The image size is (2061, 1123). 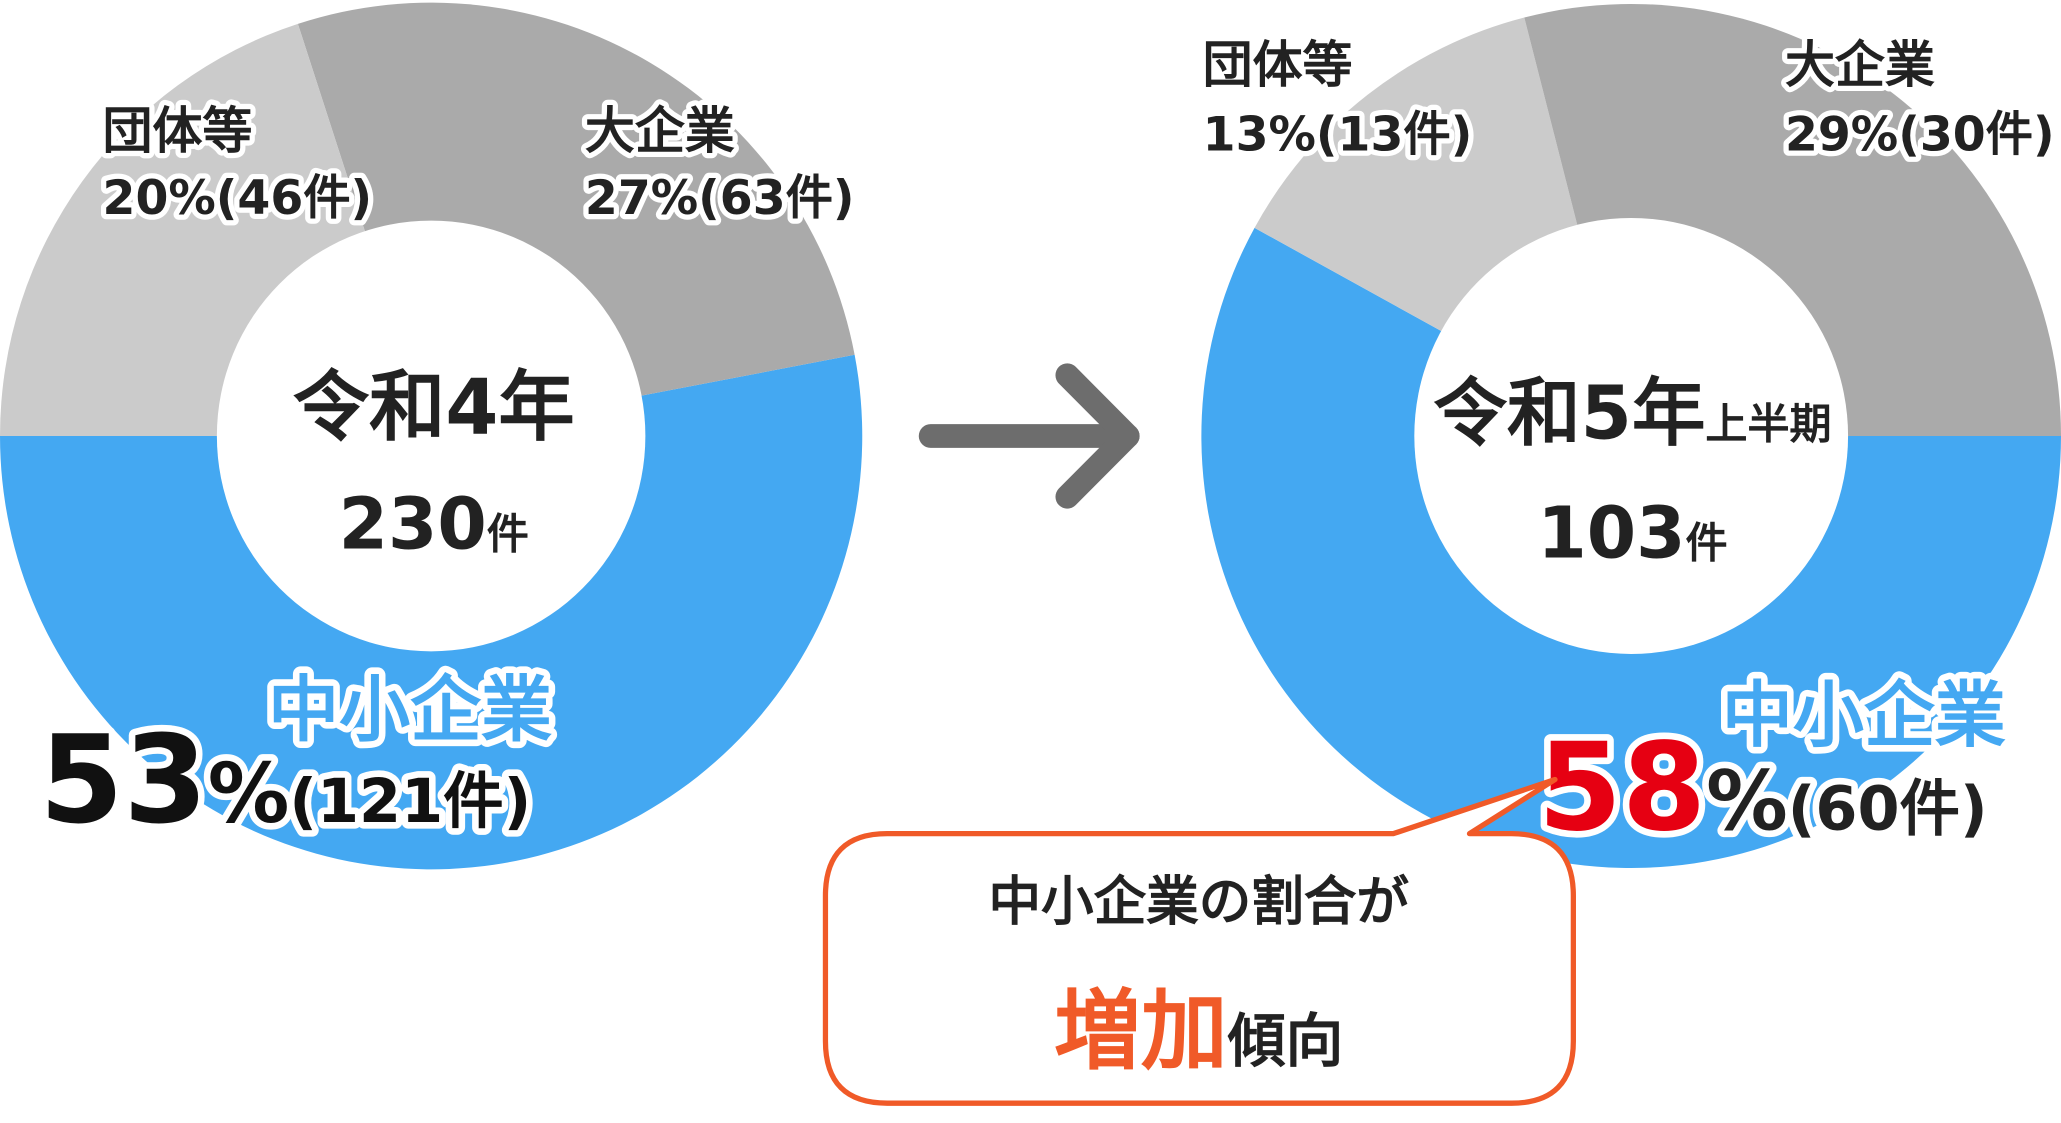 What do you see at coordinates (1860, 65) in the screenshot?
I see `large-label-2023h1: 大企業` at bounding box center [1860, 65].